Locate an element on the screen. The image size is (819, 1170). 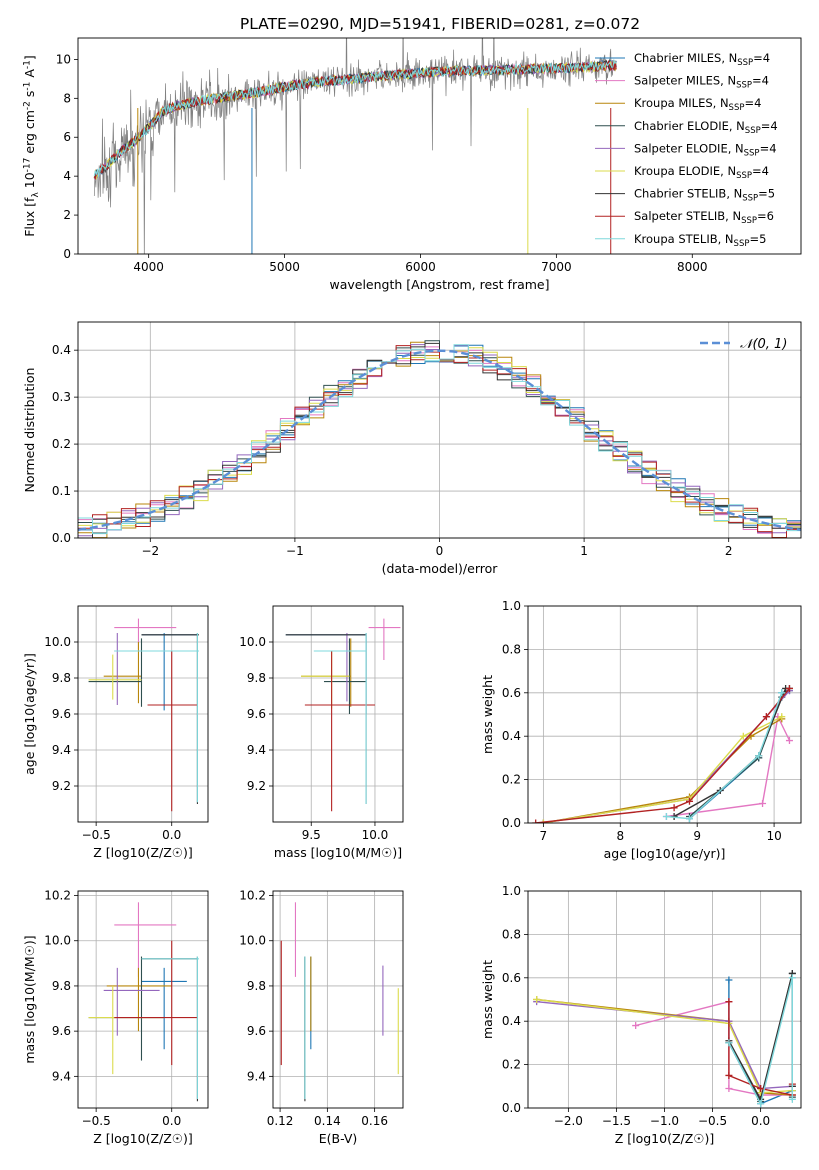
legend-label: Chabrier ELODIE, NSSP=4 is located at coordinates (706, 127).